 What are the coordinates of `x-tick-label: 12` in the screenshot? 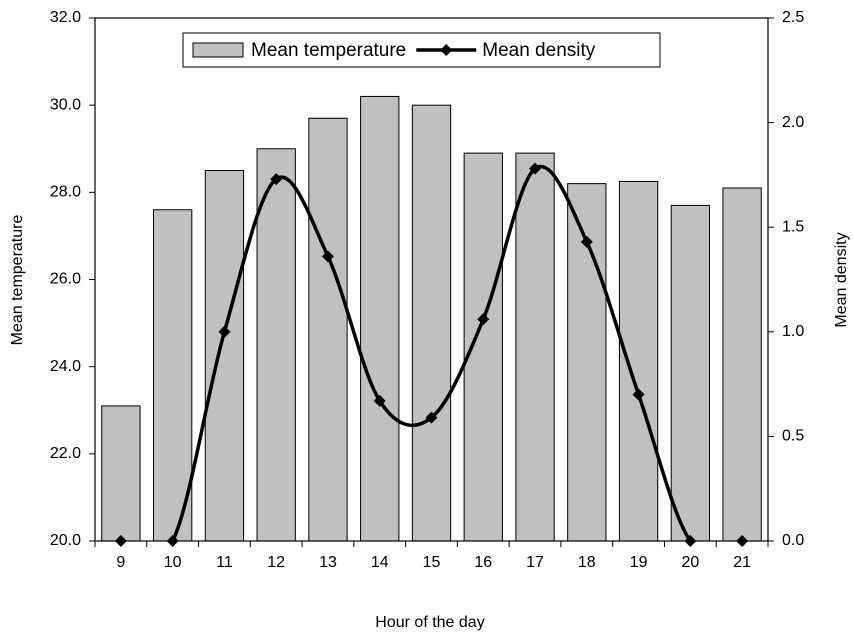 It's located at (276, 562).